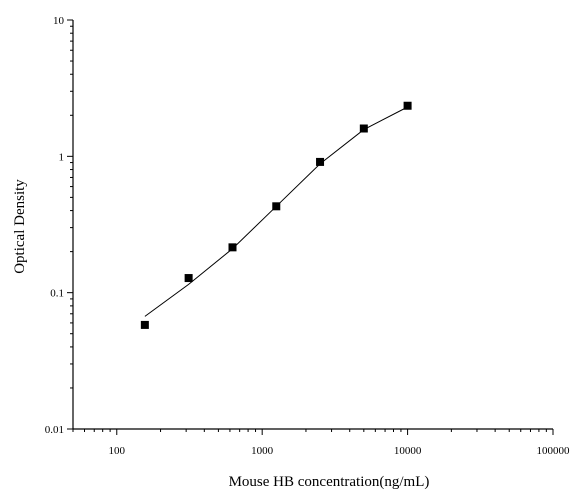 Image resolution: width=577 pixels, height=497 pixels. I want to click on x-axis-title: Mouse HB concentration(ng/mL), so click(329, 482).